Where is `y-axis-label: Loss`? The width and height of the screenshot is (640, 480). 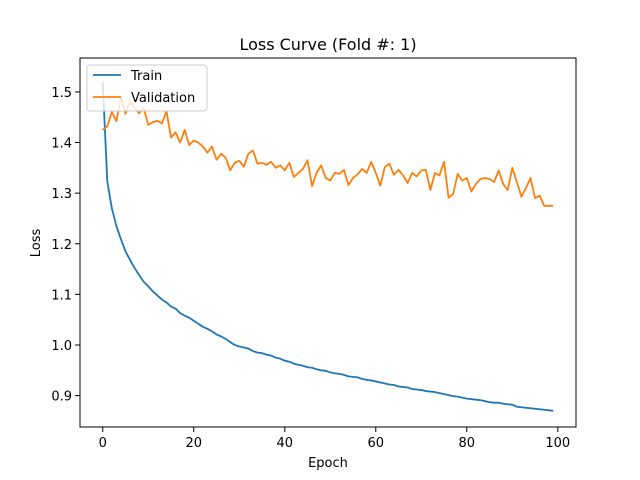 y-axis-label: Loss is located at coordinates (36, 243).